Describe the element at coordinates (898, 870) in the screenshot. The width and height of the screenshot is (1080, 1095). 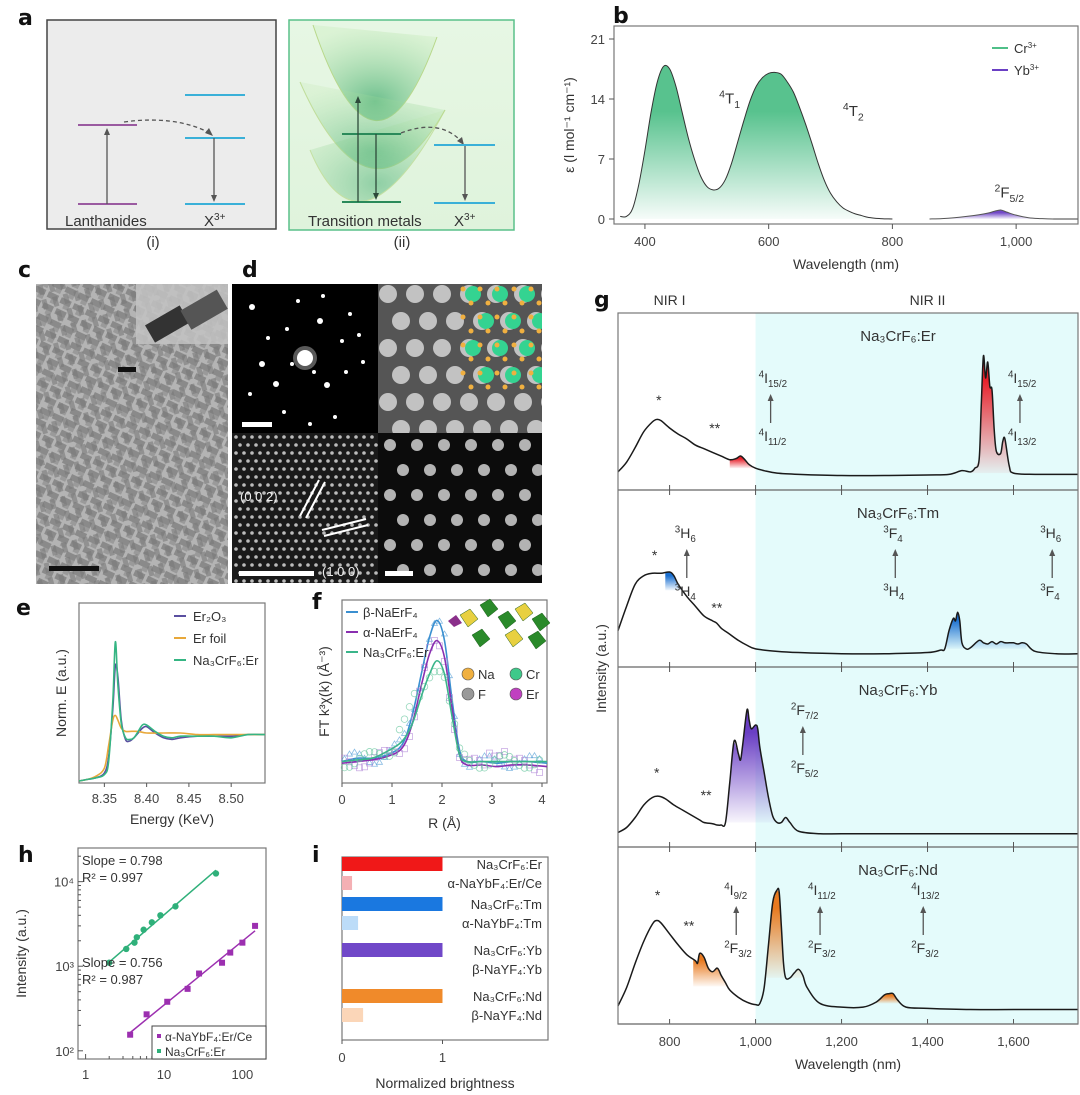
I see `subplot-title: Na₃CrF₆:Nd` at that location.